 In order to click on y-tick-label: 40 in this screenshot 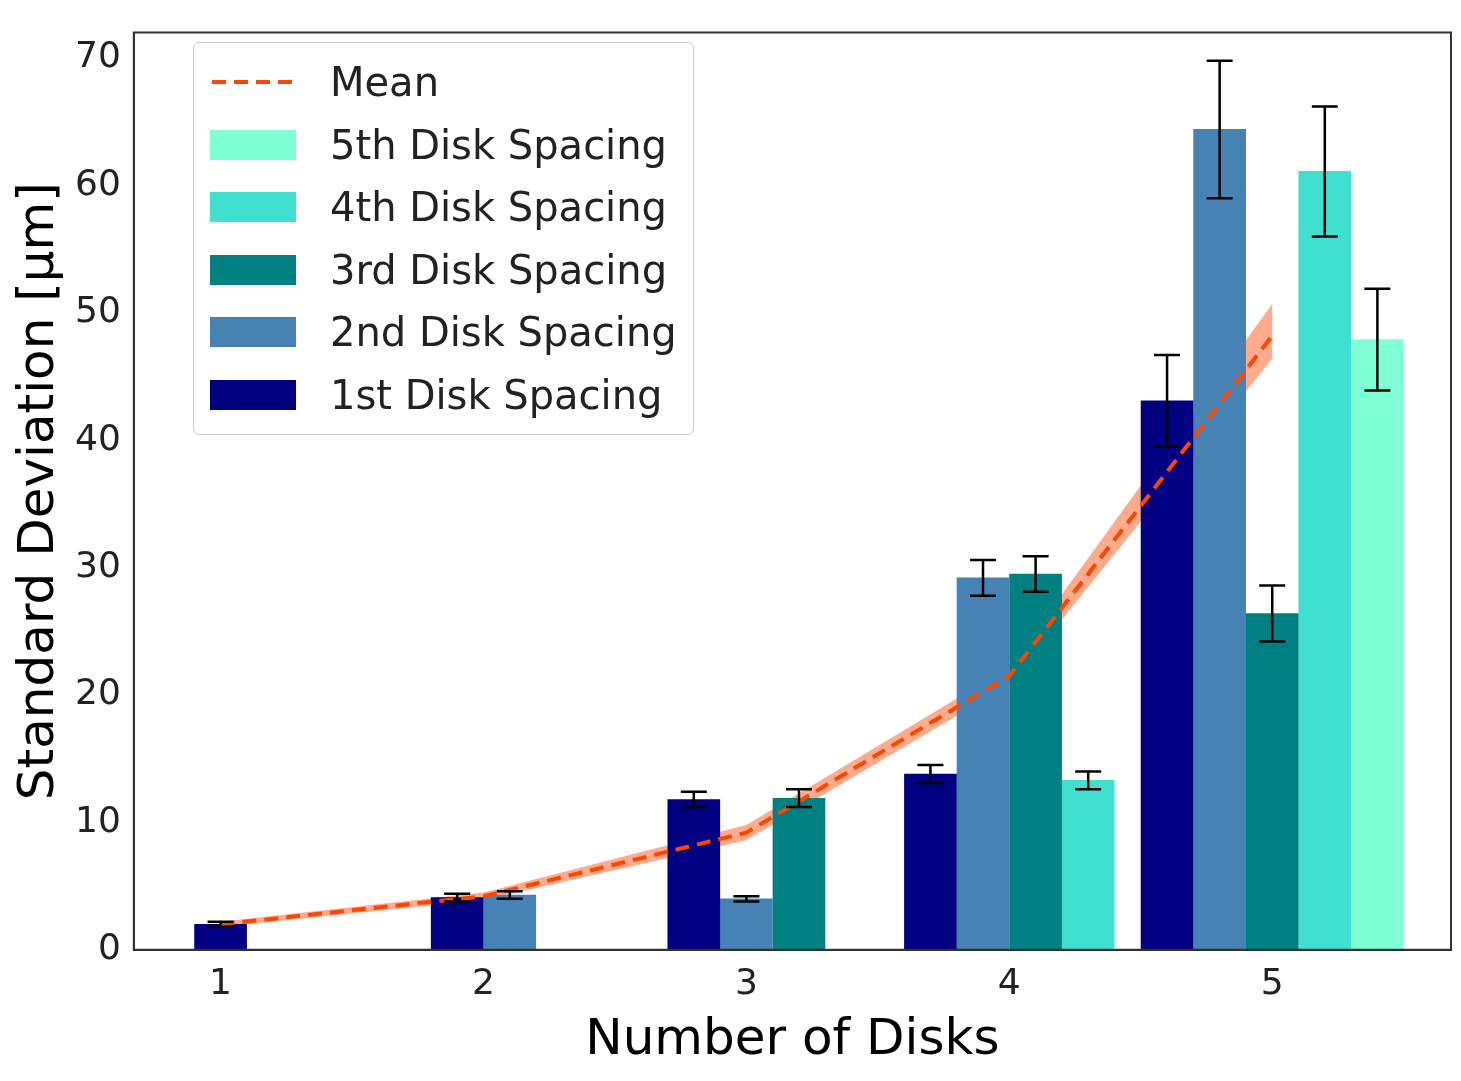, I will do `click(98, 437)`.